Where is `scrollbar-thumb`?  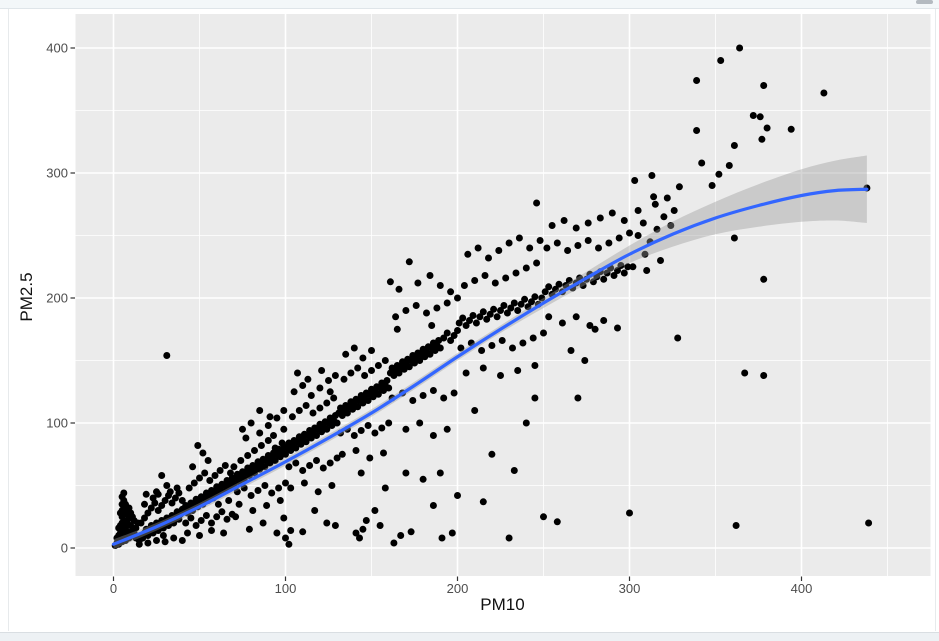 scrollbar-thumb is located at coordinates (924, 2).